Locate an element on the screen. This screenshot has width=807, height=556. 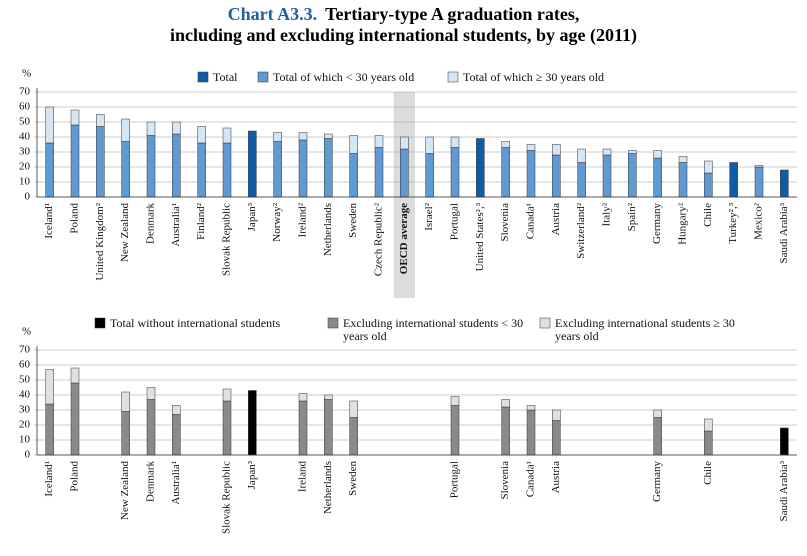
x-tick-label: OECD average is located at coordinates (404, 238).